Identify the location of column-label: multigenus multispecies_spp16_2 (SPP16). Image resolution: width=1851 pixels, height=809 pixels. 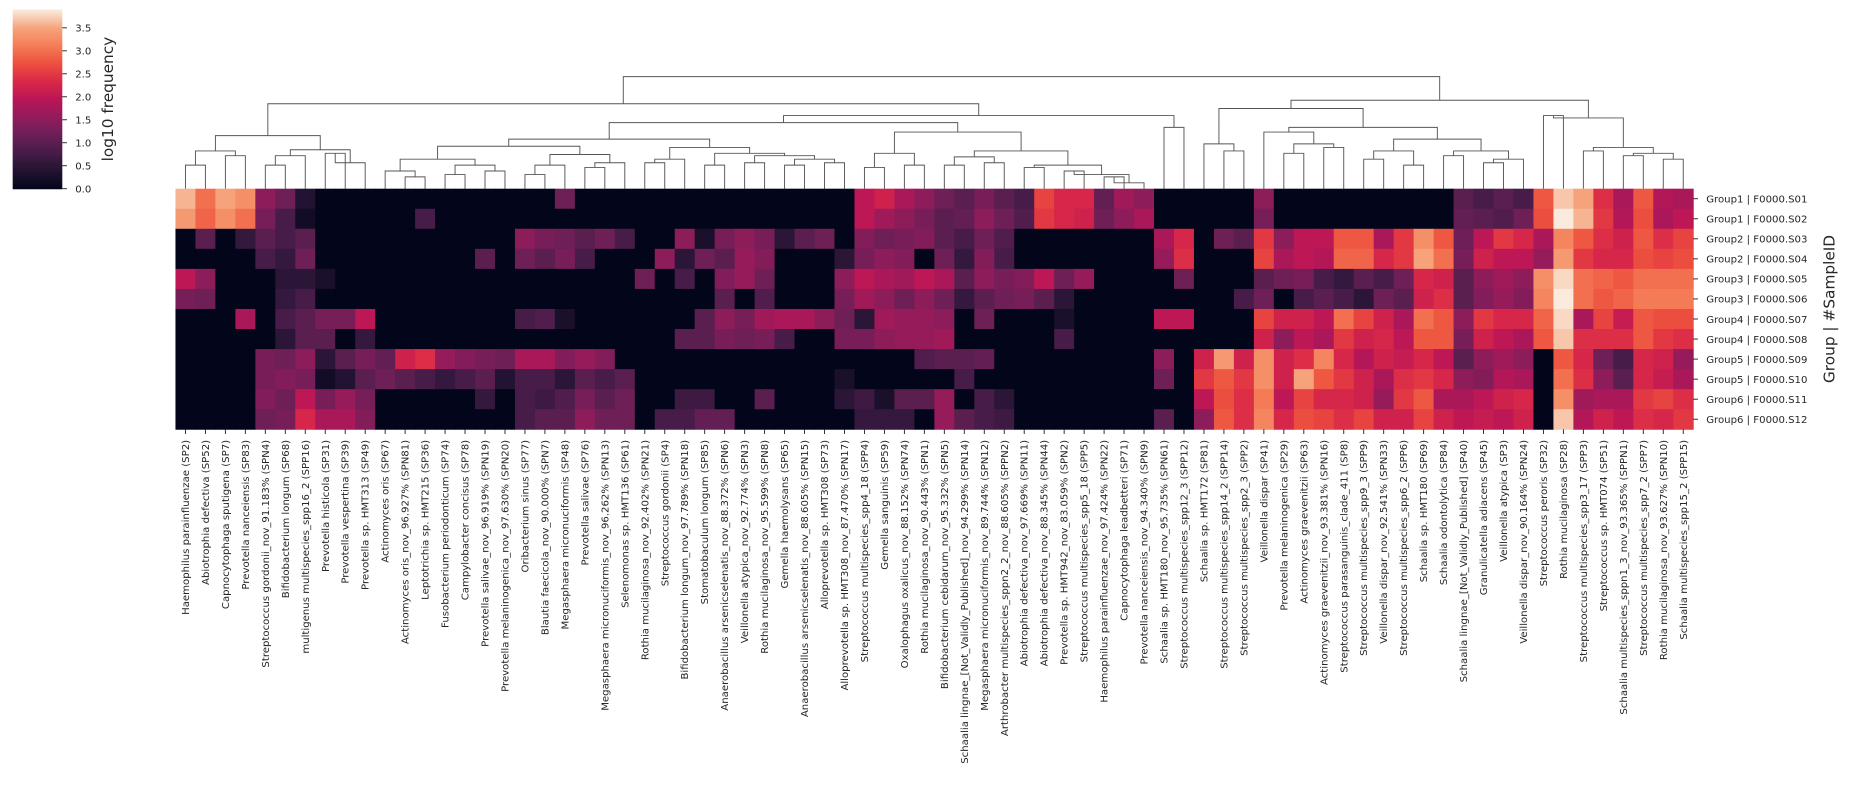
(306, 547).